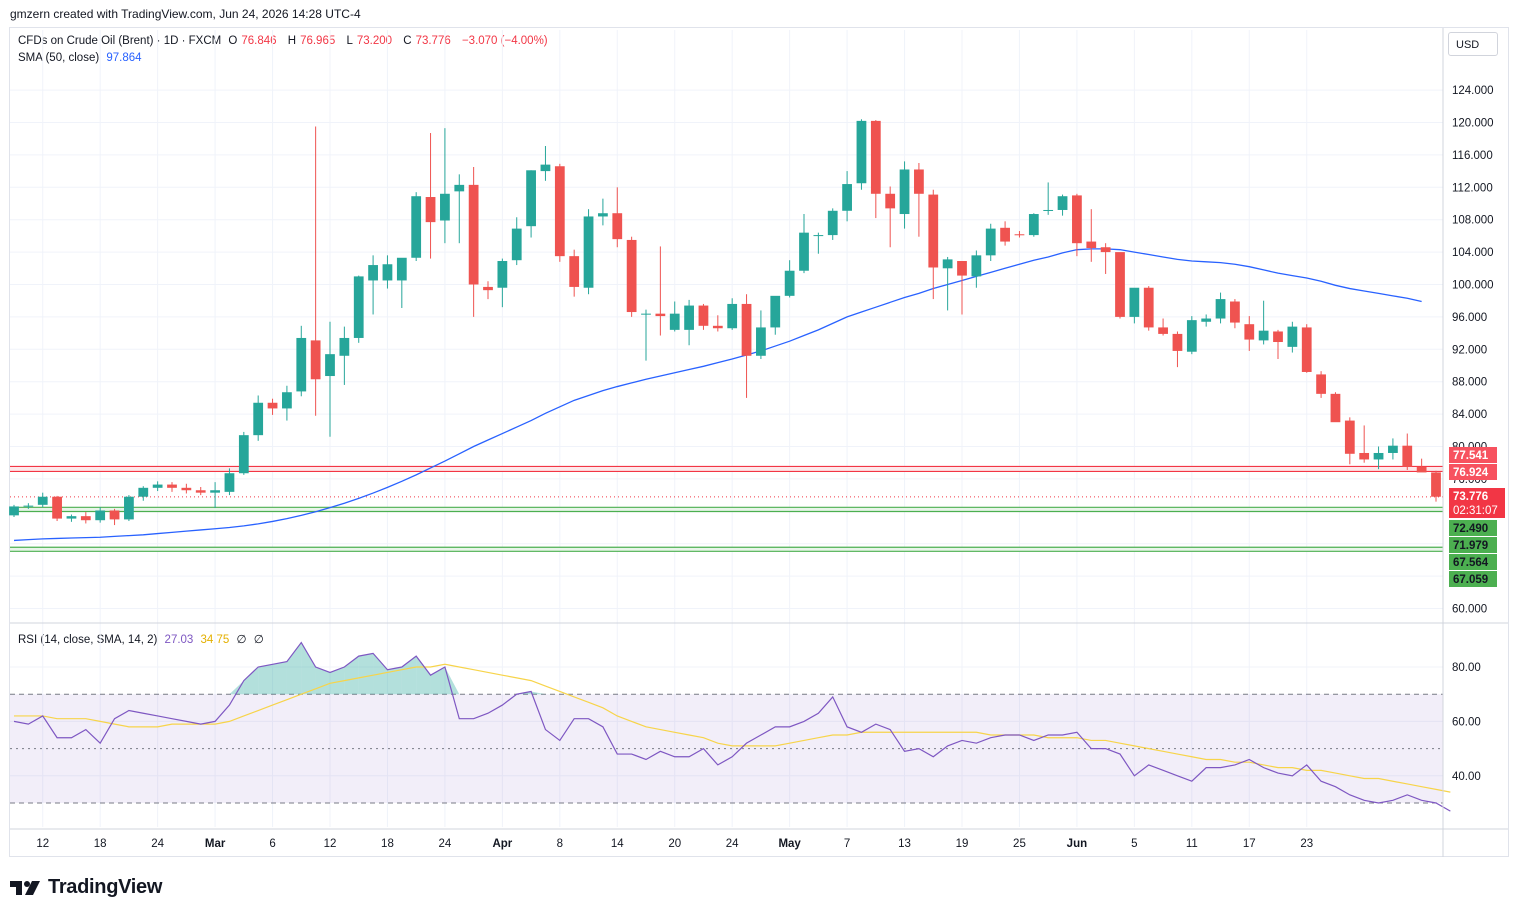 This screenshot has height=917, width=1519. Describe the element at coordinates (311, 41) in the screenshot. I see `ohlc-high: H 76.965` at that location.